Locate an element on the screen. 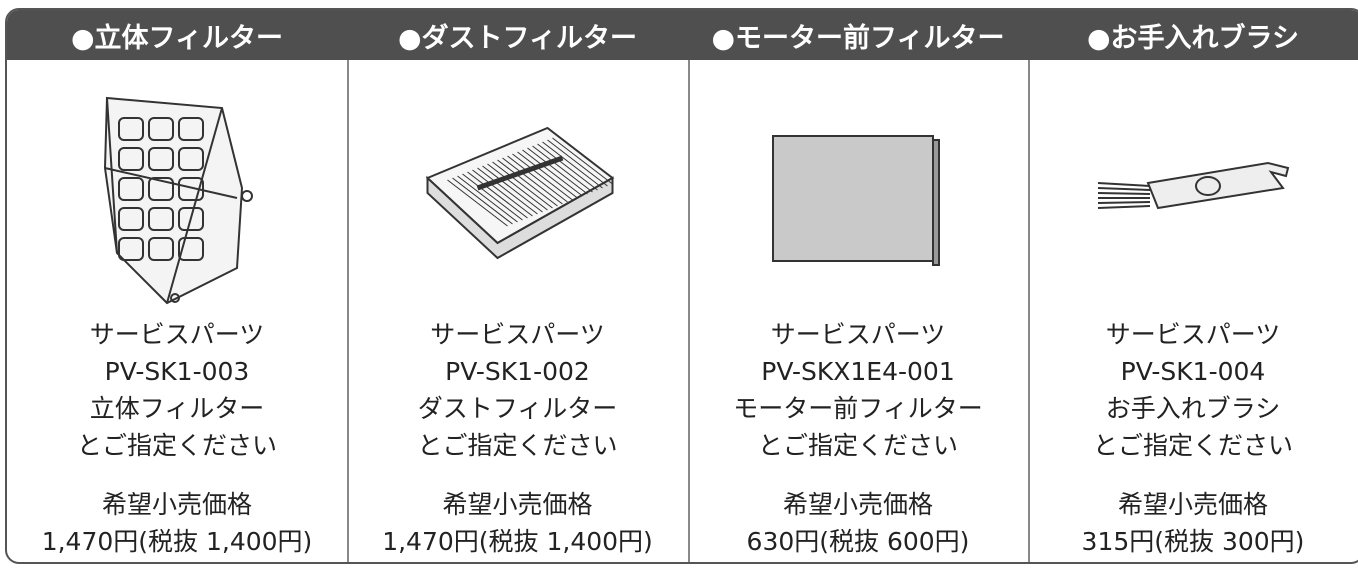 This screenshot has width=1358, height=570. column-header: ●モーター前フィルター is located at coordinates (859, 35).